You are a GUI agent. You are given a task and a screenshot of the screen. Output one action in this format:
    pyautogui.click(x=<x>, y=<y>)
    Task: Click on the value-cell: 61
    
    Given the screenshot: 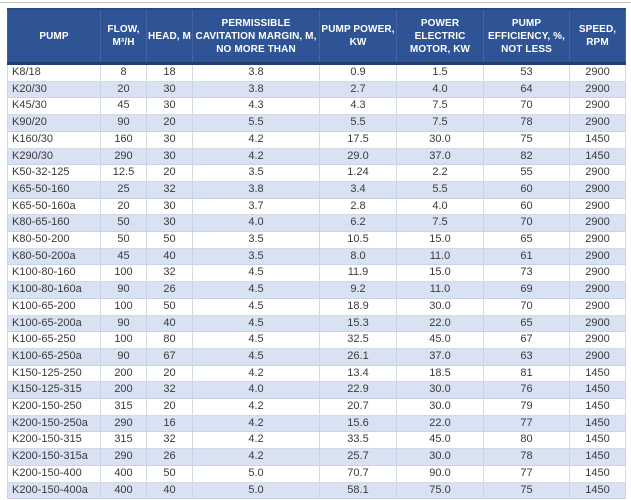 What is the action you would take?
    pyautogui.click(x=526, y=256)
    